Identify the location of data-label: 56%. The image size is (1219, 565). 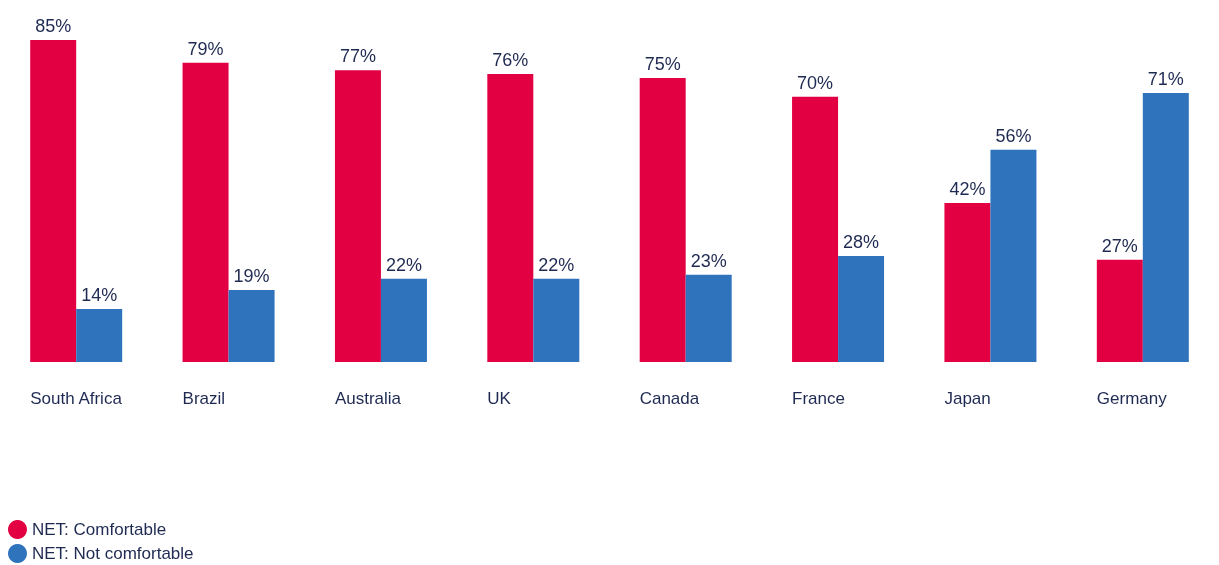
(1013, 135).